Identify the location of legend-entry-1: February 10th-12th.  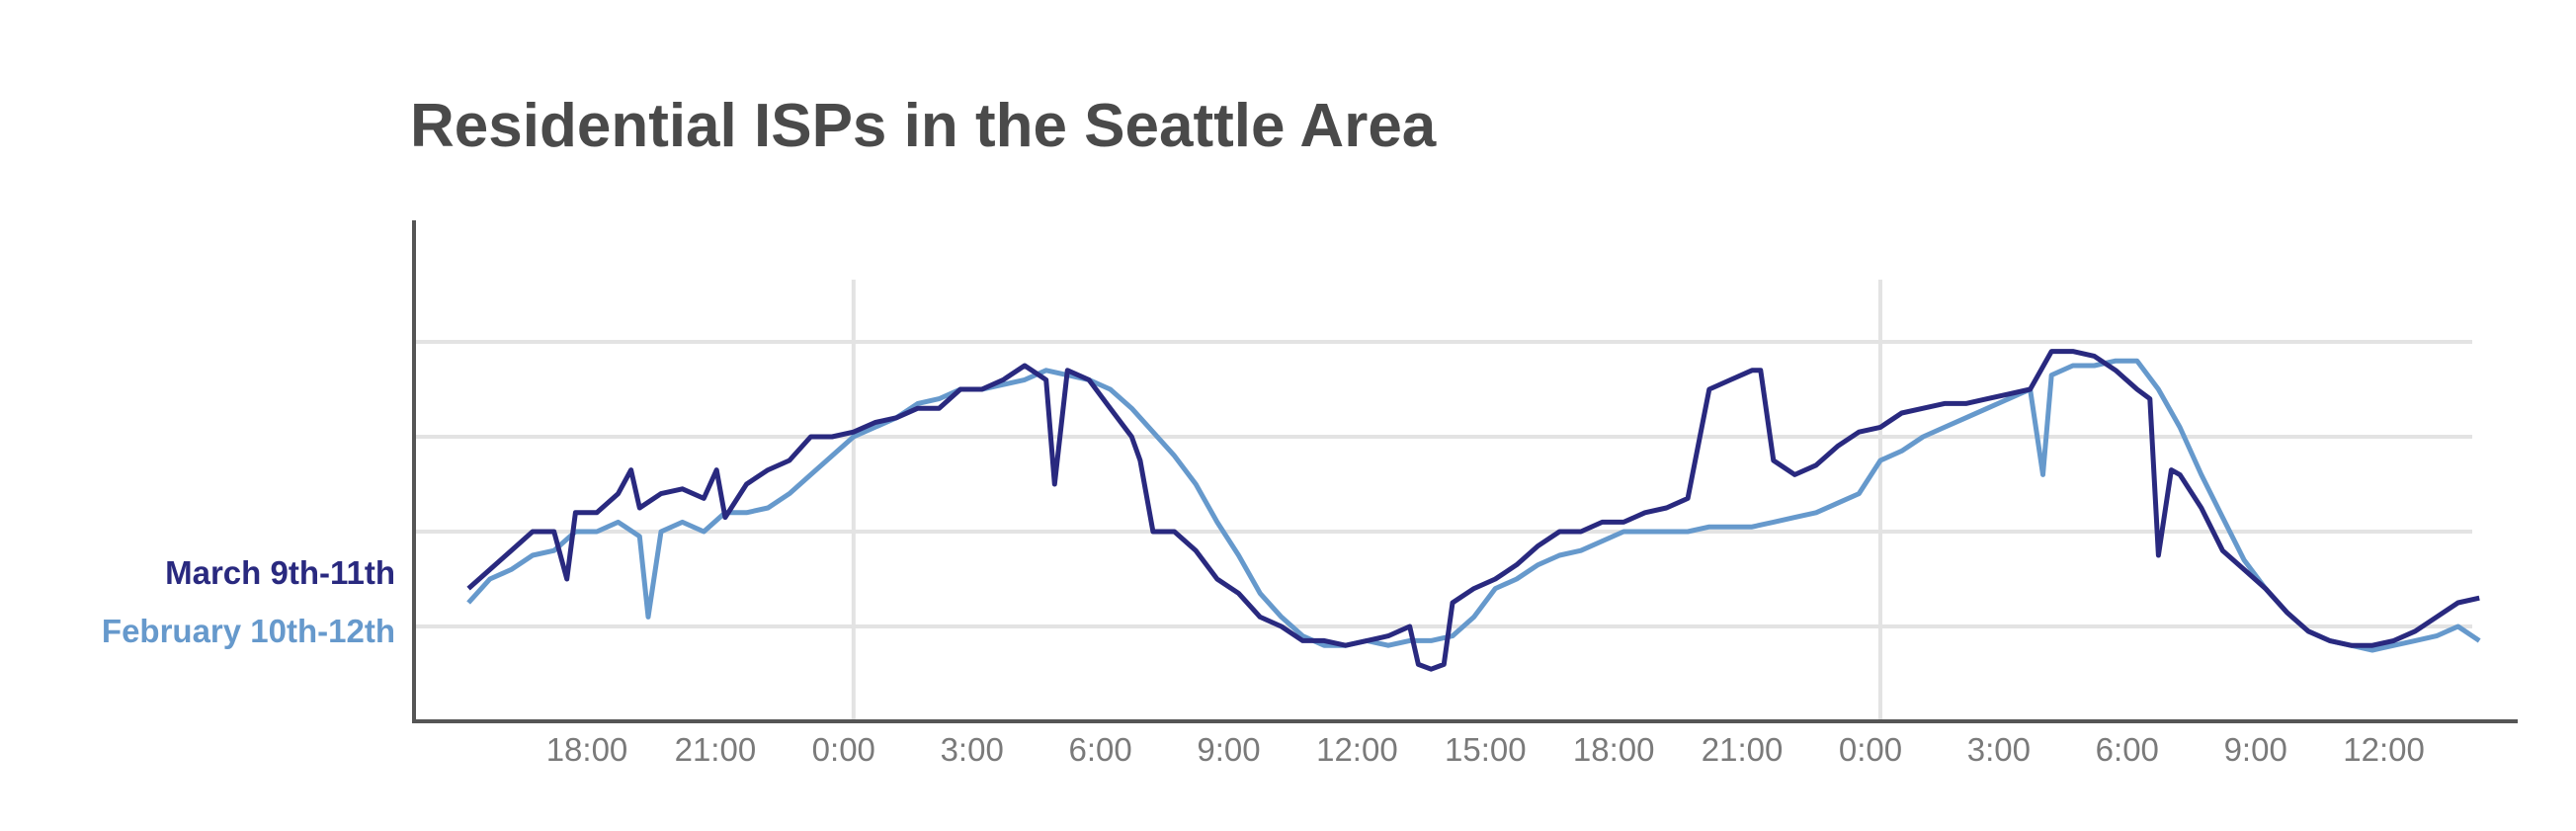
(248, 631).